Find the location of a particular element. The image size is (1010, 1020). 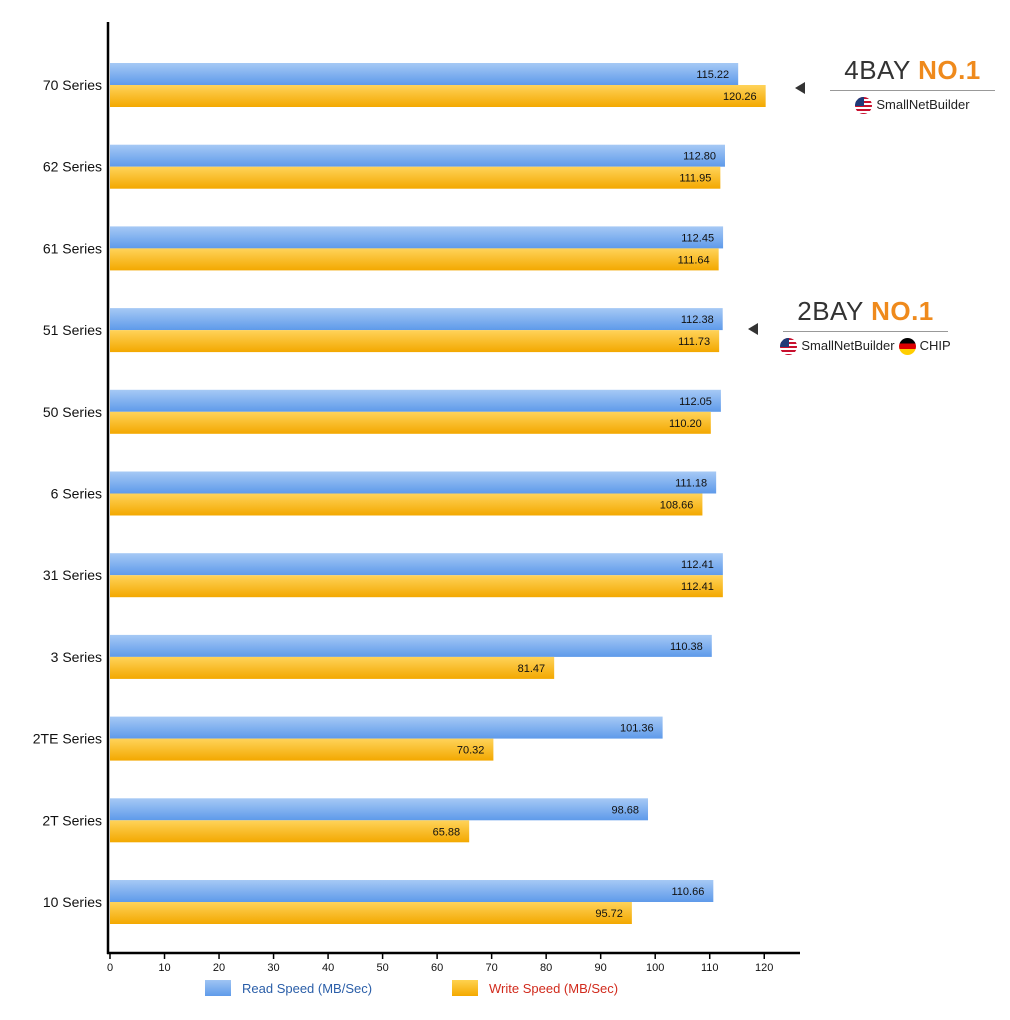

badge-title: 2BAY NO.1 is located at coordinates (865, 311).